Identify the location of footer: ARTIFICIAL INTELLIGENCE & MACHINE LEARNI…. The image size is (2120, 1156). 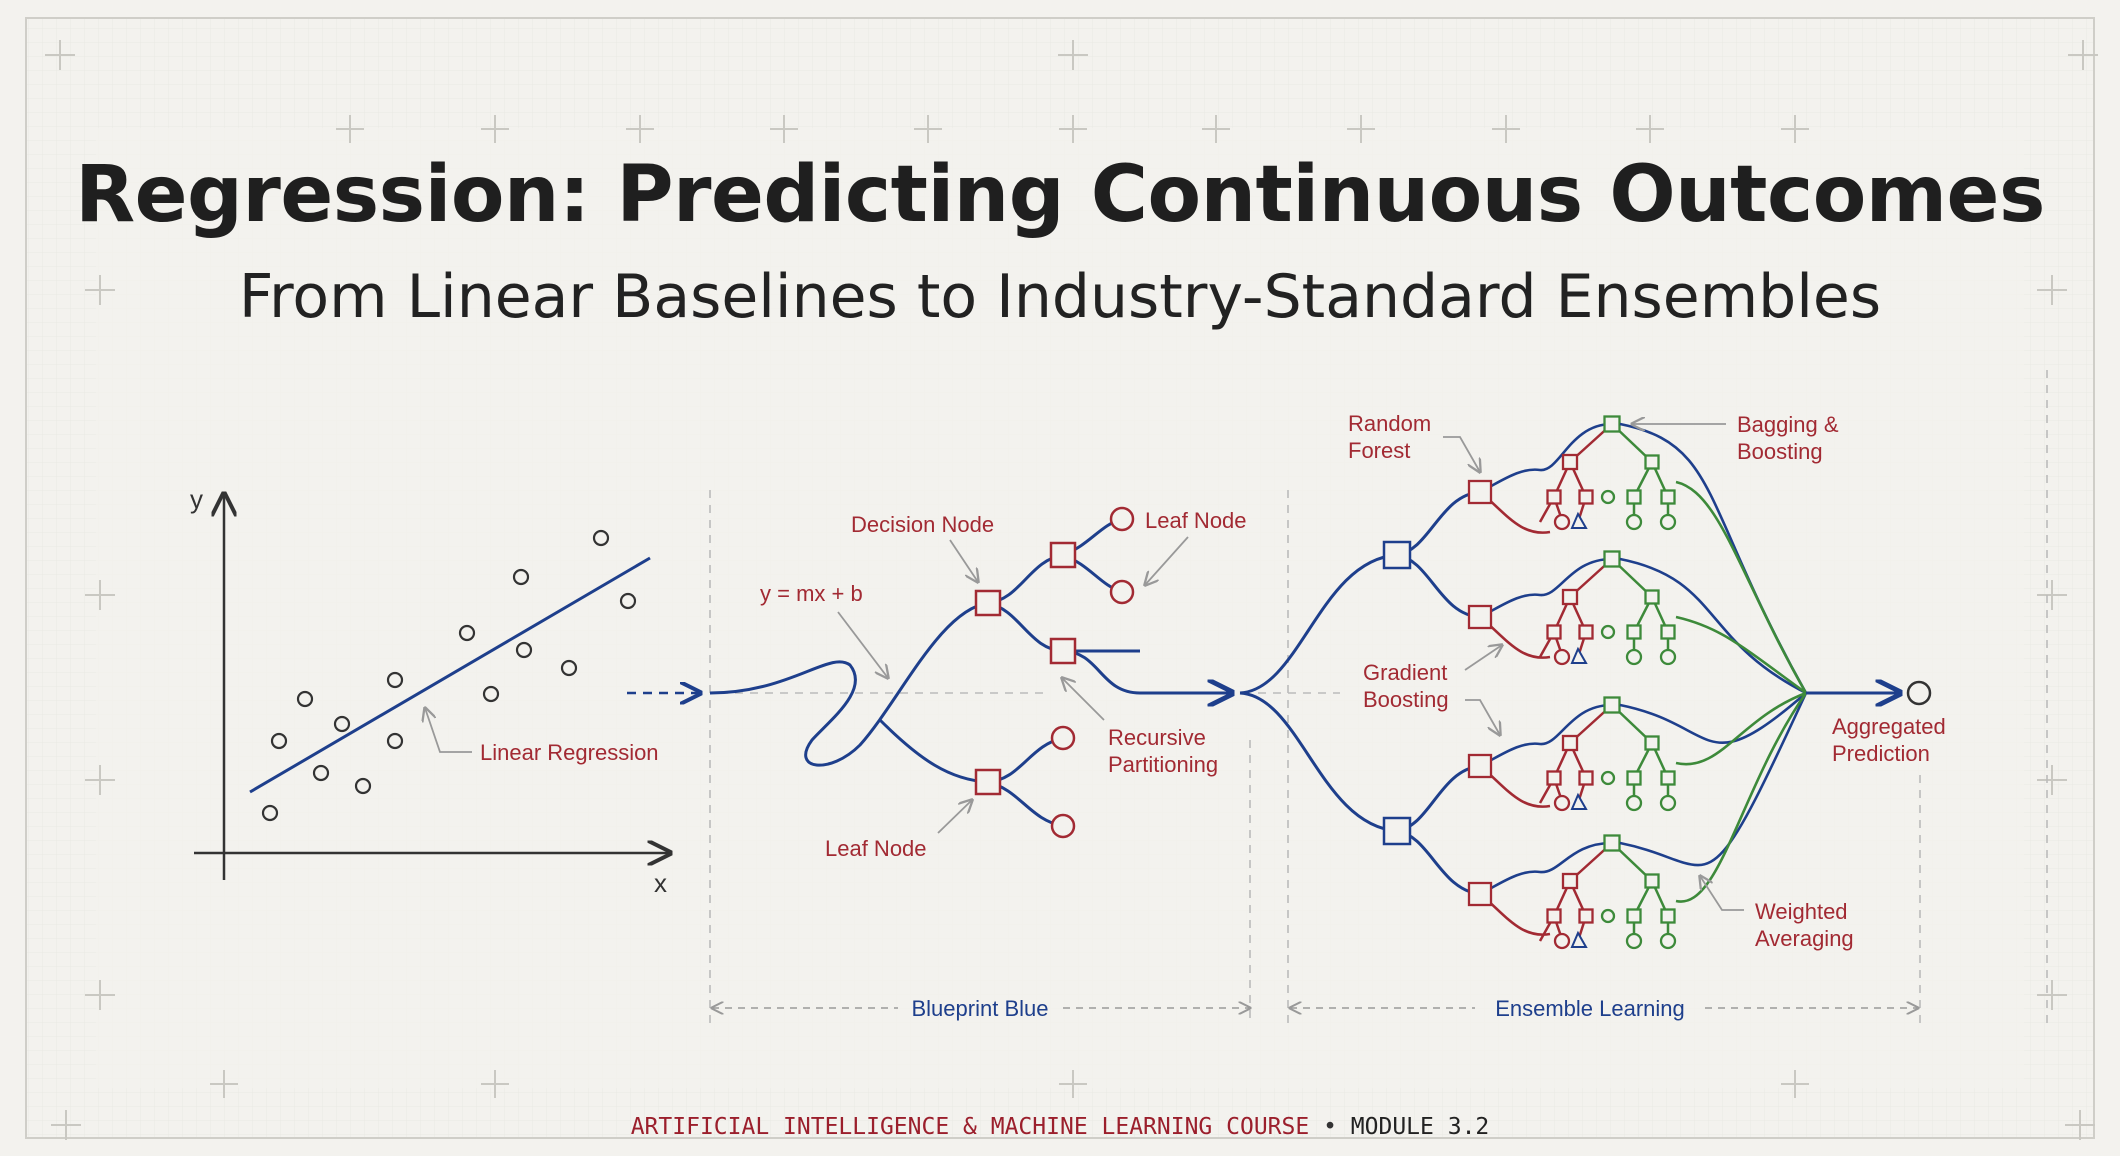
(1060, 1127).